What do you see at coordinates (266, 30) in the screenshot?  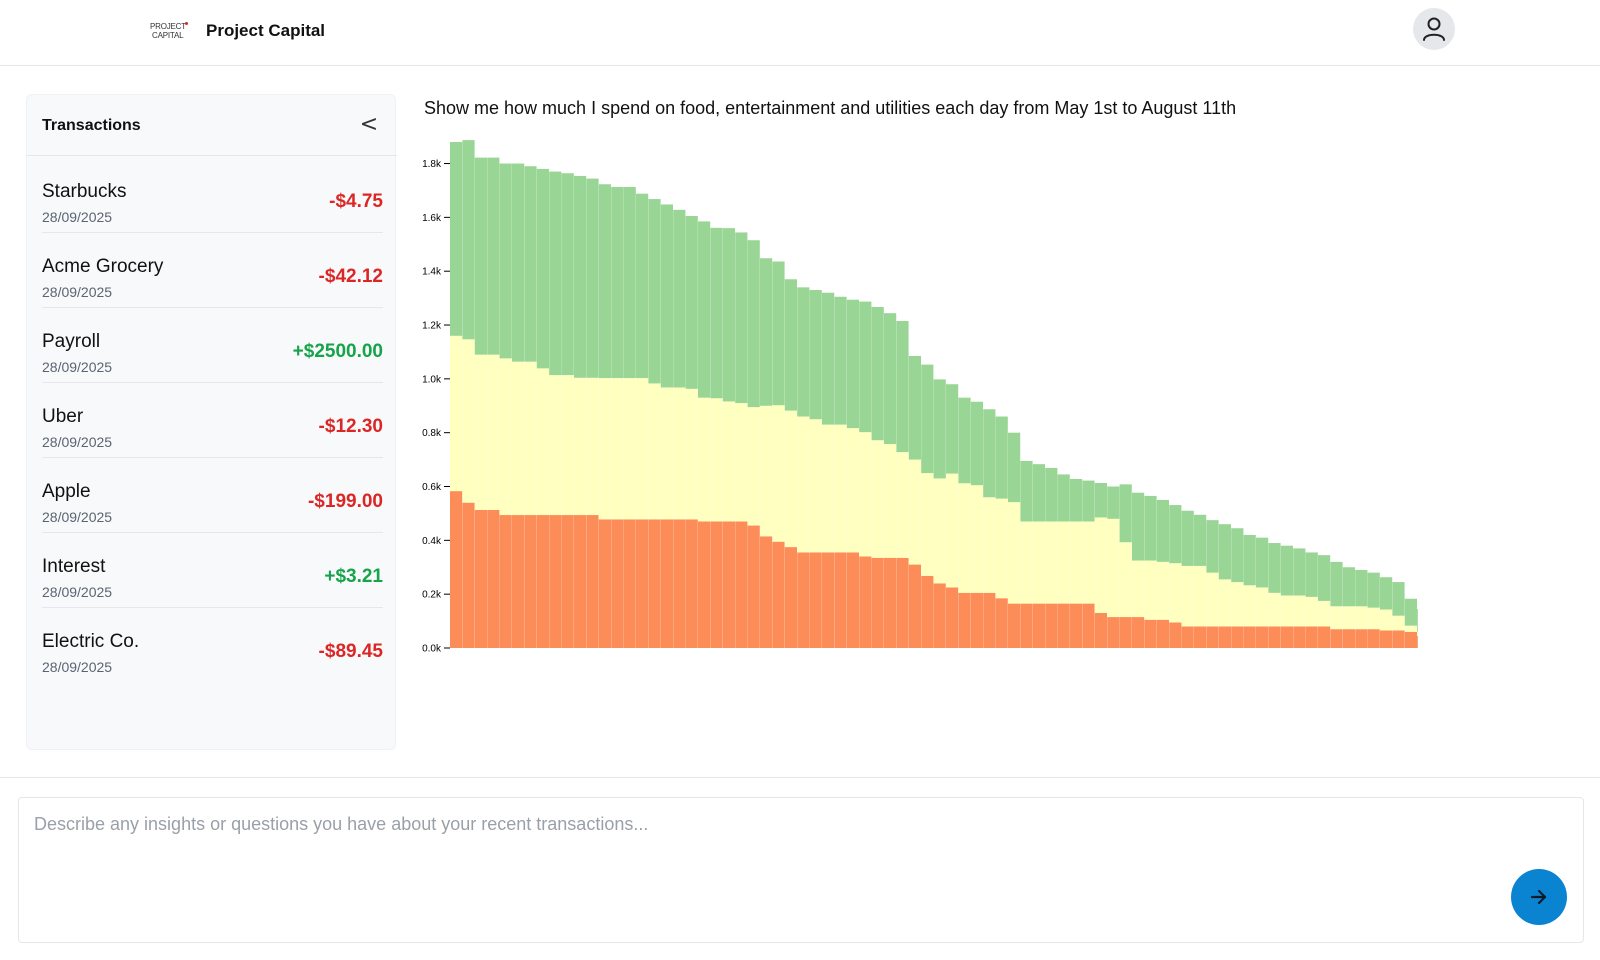 I see `app-title: Project Capital` at bounding box center [266, 30].